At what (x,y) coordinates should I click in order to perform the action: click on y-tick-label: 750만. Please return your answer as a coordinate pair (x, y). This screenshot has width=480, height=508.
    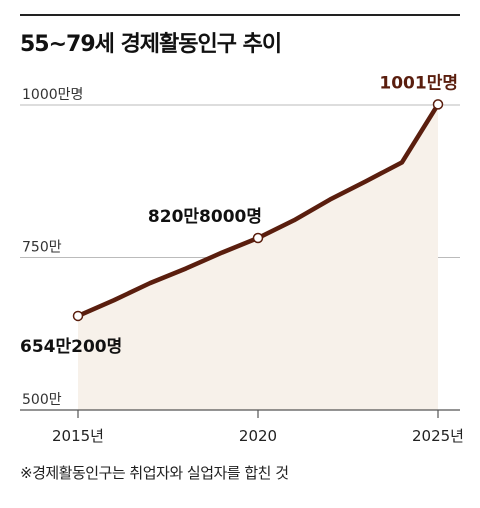
    Looking at the image, I should click on (42, 248).